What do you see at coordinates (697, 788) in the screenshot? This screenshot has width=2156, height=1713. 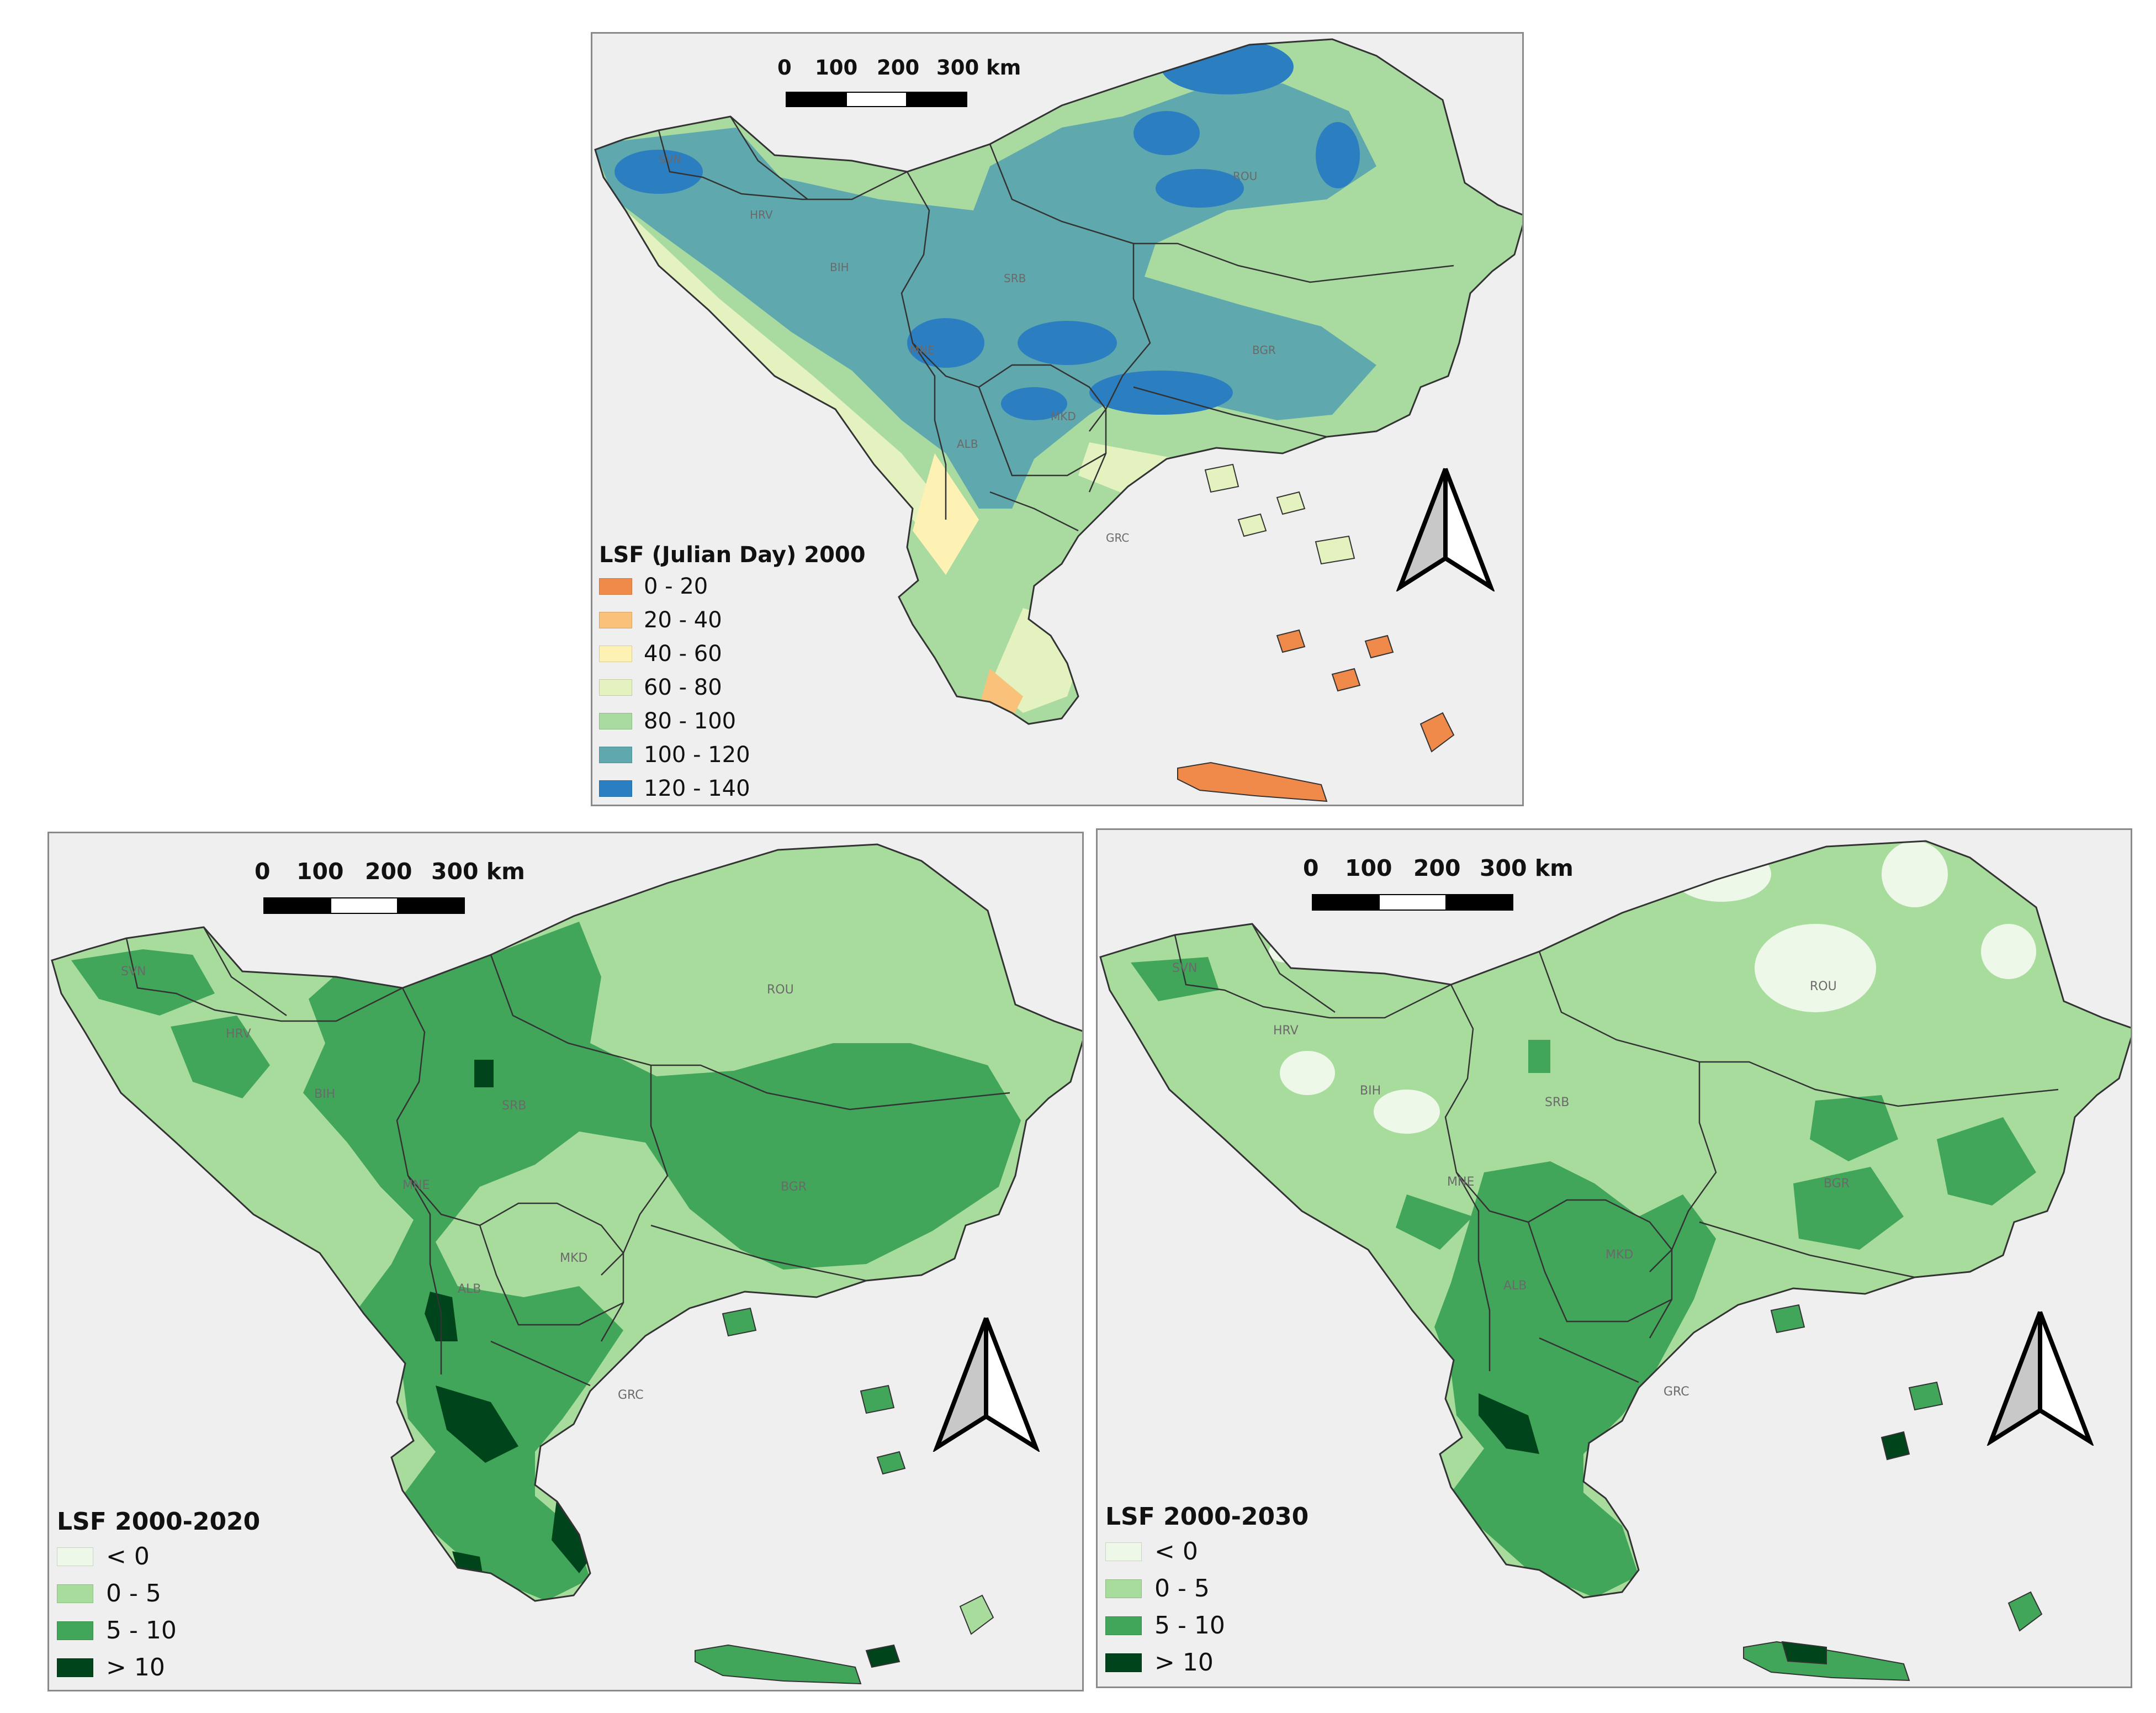 I see `legend-label: 120 - 140` at bounding box center [697, 788].